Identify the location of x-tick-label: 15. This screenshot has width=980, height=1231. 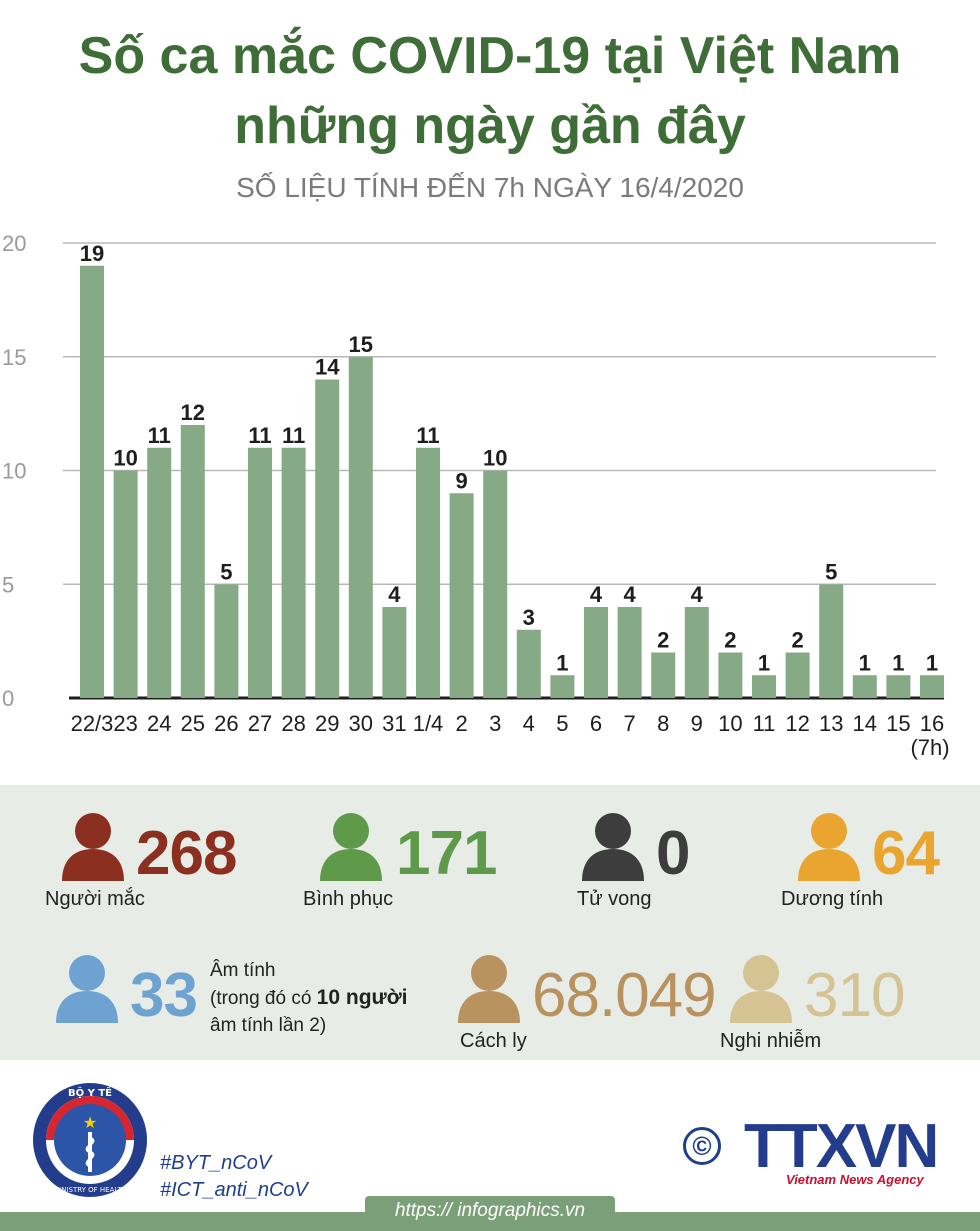
(898, 723).